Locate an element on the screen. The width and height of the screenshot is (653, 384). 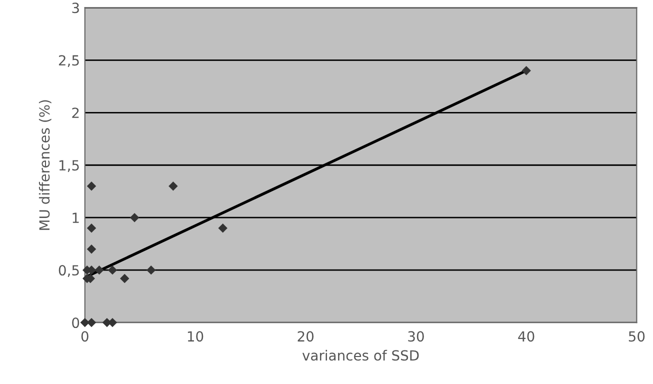
y-tick-label: 2,5 is located at coordinates (68, 61).